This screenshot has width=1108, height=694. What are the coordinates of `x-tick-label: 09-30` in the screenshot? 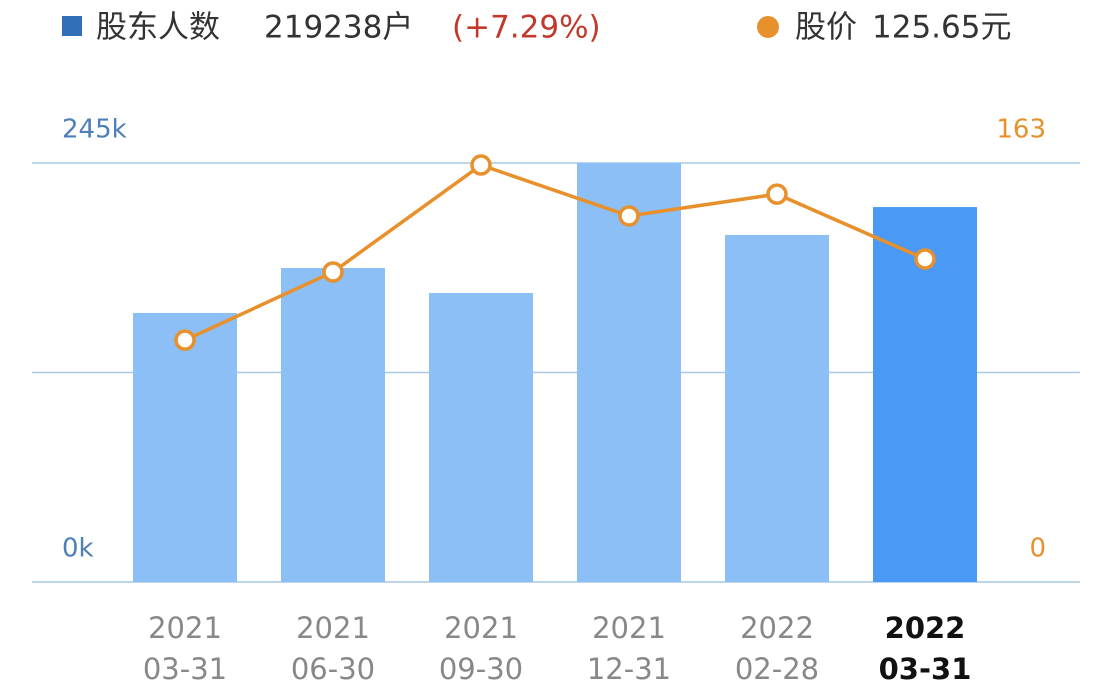 It's located at (481, 669).